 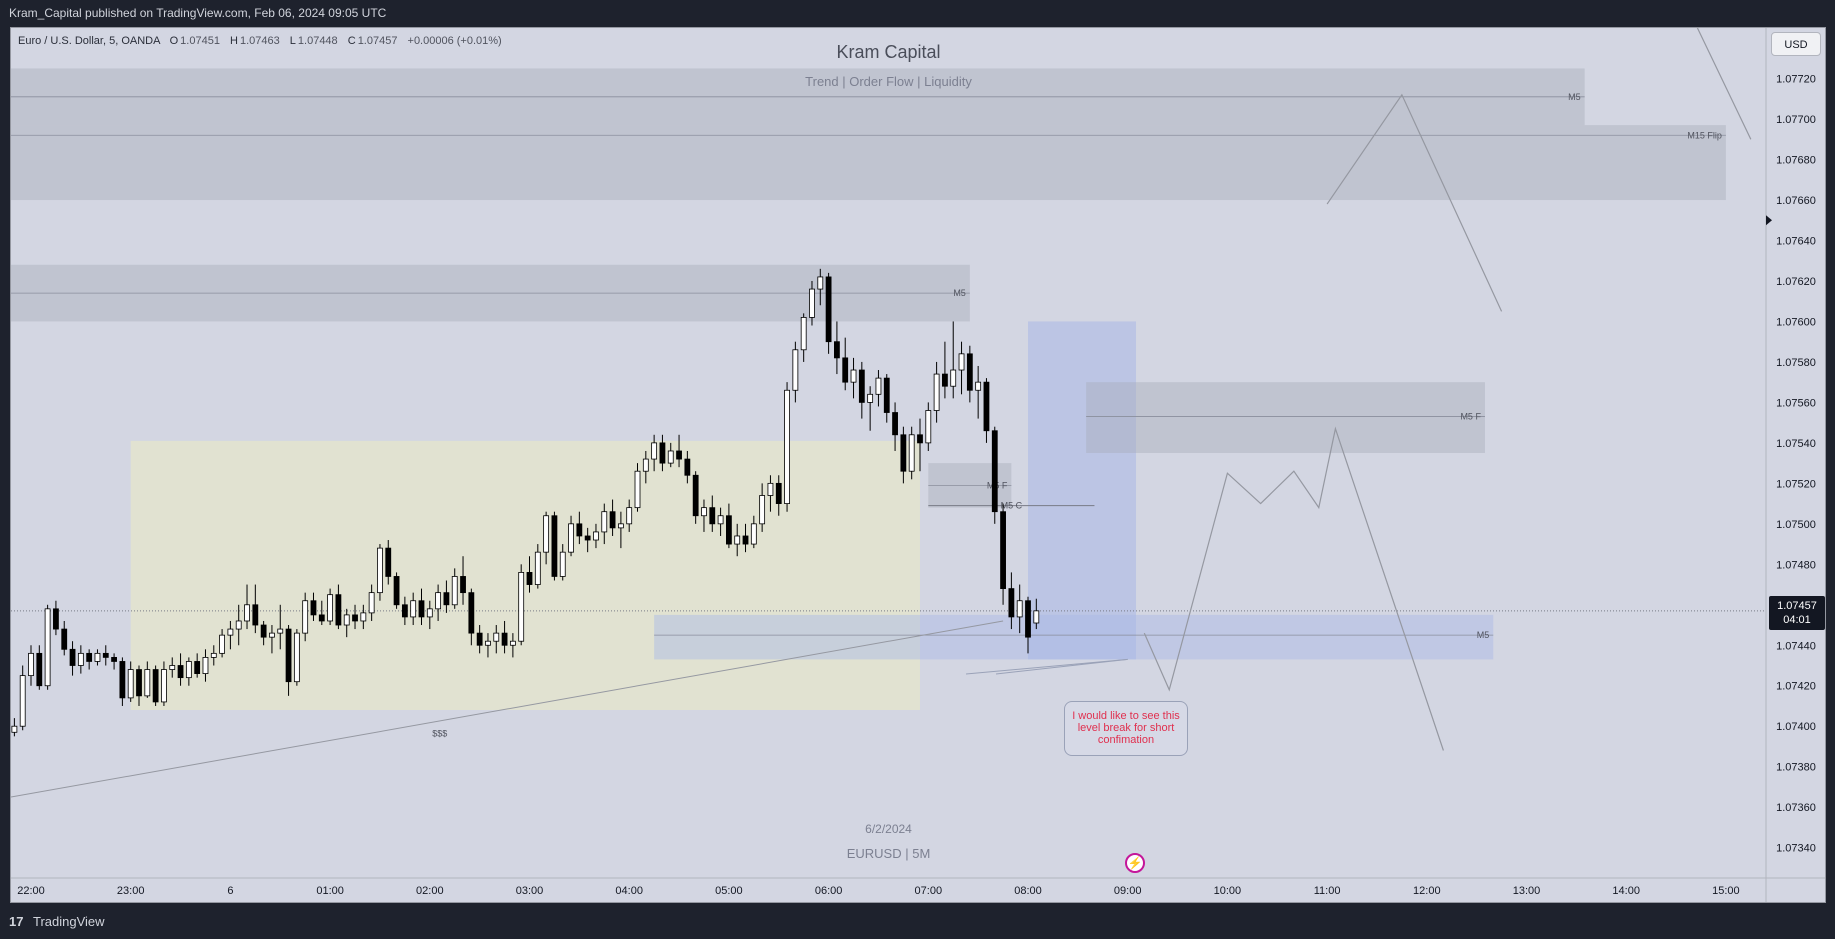 I want to click on legend-low: 1.07448, so click(x=317, y=41).